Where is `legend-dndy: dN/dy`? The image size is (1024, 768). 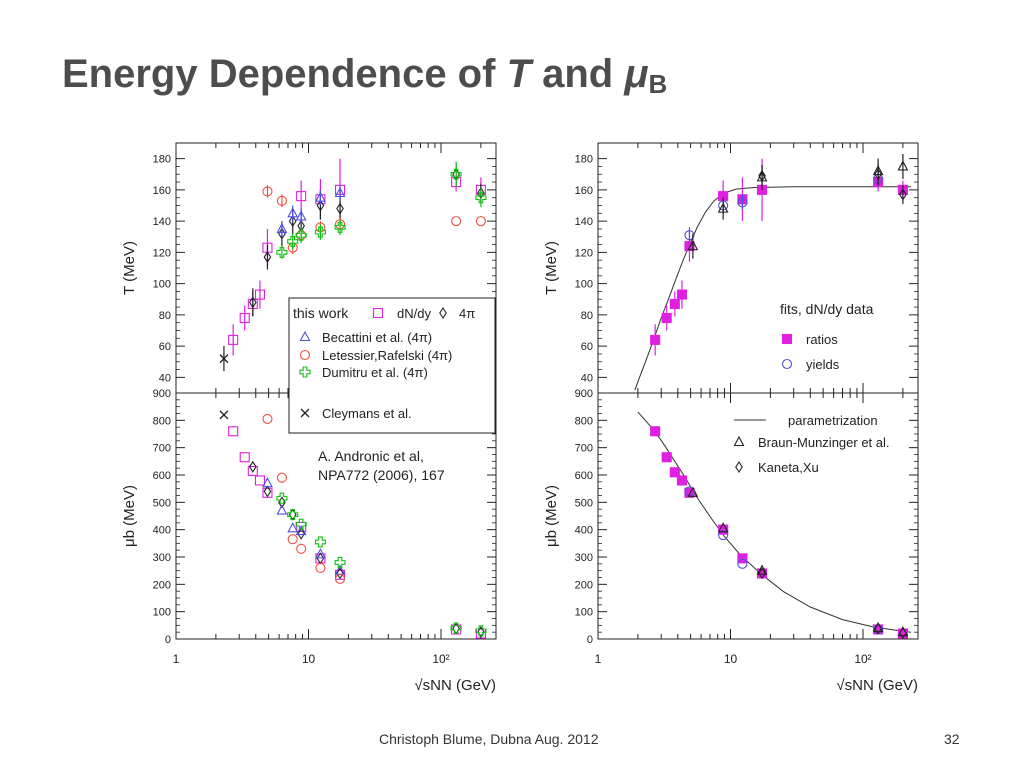
legend-dndy: dN/dy is located at coordinates (414, 313).